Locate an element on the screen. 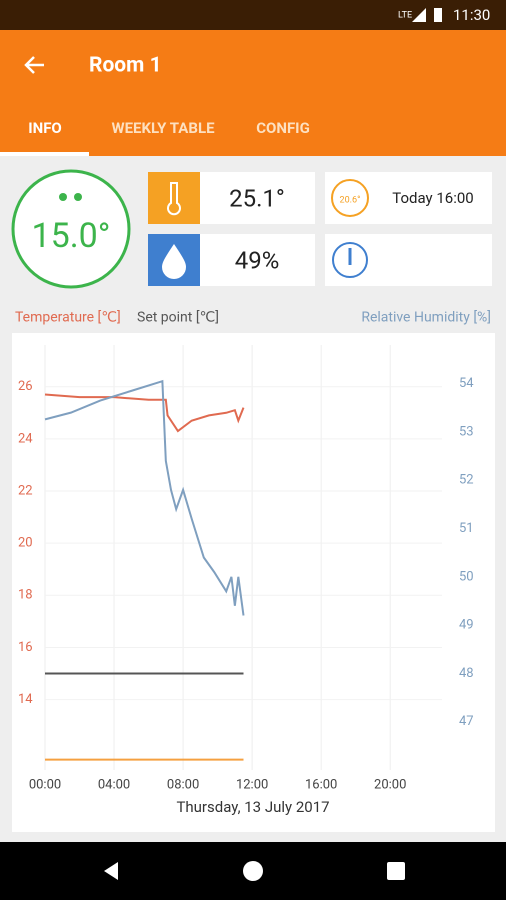  nav-recents is located at coordinates (396, 871).